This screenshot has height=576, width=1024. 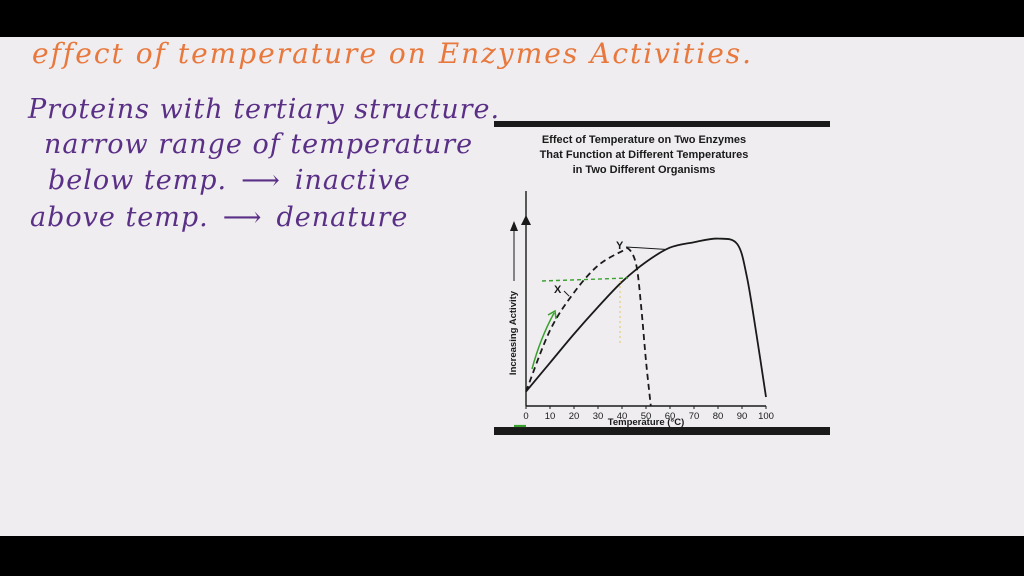 What do you see at coordinates (525, 416) in the screenshot?
I see `x-tick-label: 0` at bounding box center [525, 416].